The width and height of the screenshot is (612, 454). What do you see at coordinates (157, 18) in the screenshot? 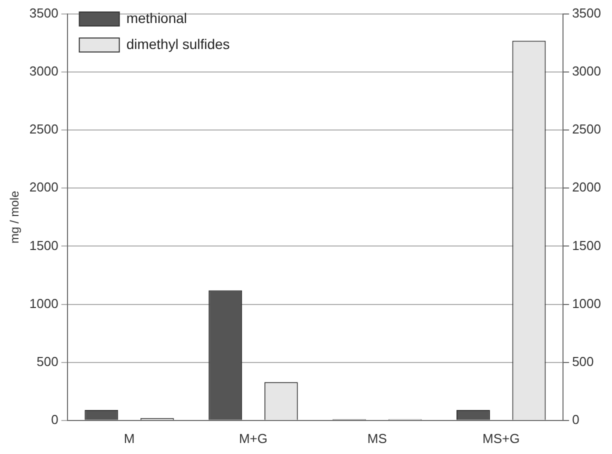
I see `legend-label: methional` at bounding box center [157, 18].